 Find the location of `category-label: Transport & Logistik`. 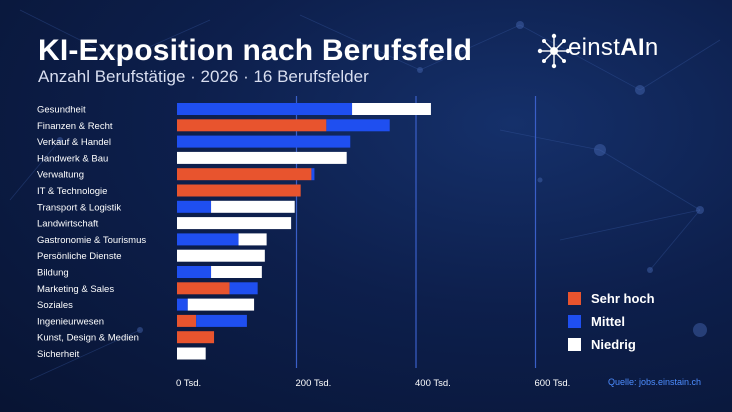

category-label: Transport & Logistik is located at coordinates (79, 207).